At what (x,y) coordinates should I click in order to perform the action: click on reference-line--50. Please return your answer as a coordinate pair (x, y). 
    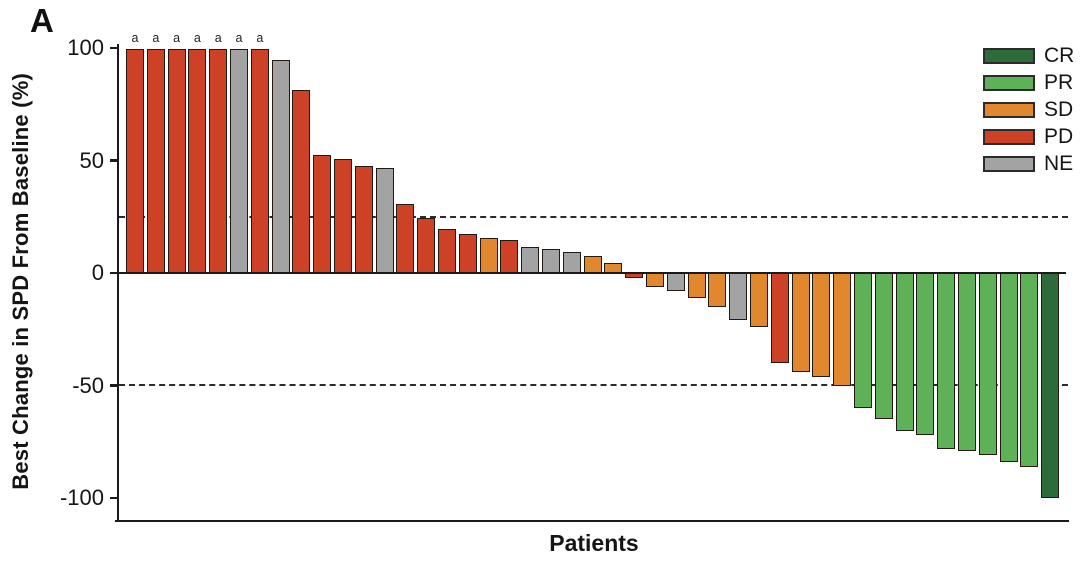
    Looking at the image, I should click on (593, 385).